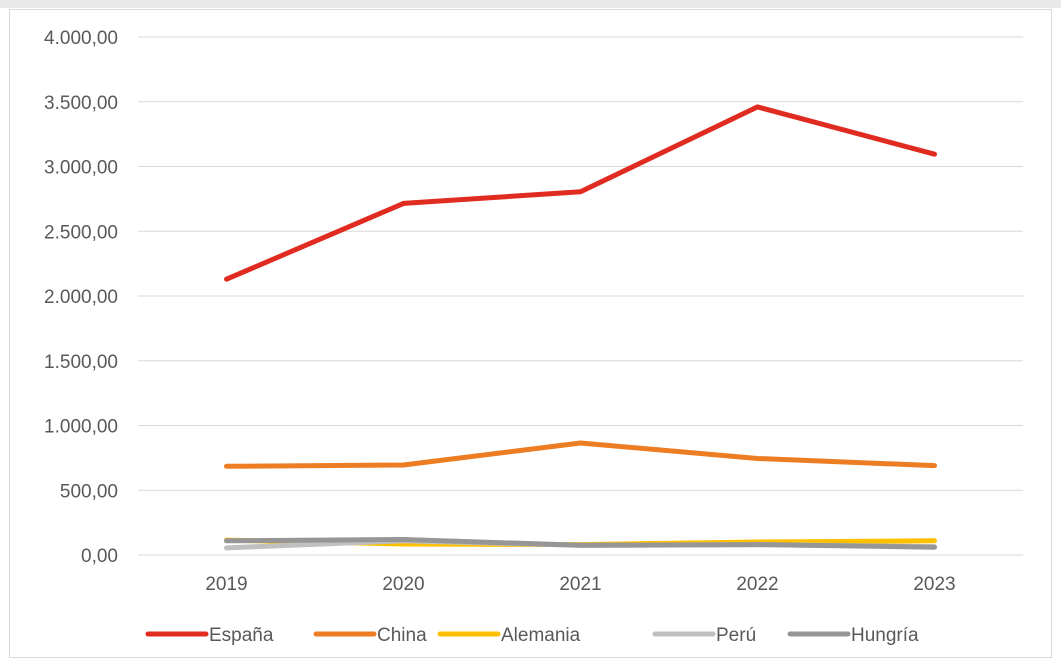  I want to click on legend-label-4: Hungría, so click(885, 635).